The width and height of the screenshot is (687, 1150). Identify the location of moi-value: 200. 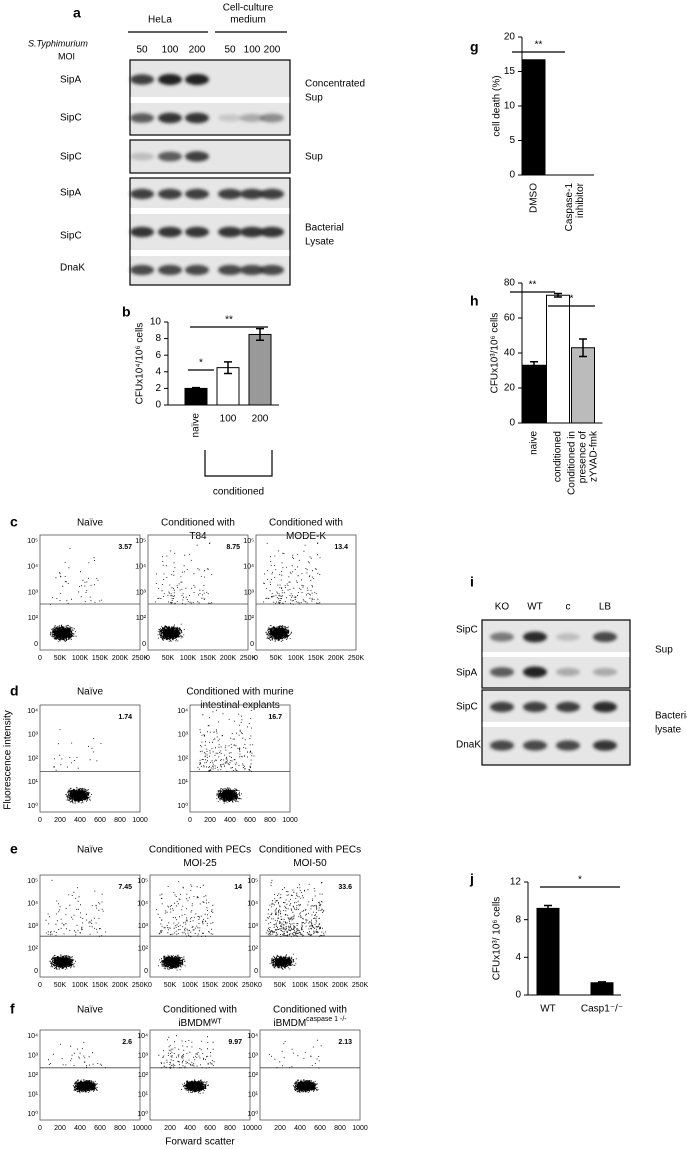
(197, 50).